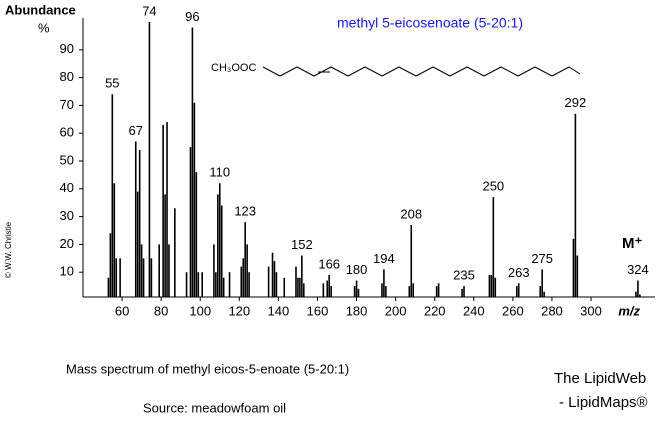 This screenshot has width=669, height=424. What do you see at coordinates (67, 187) in the screenshot?
I see `y-tick-label: 40` at bounding box center [67, 187].